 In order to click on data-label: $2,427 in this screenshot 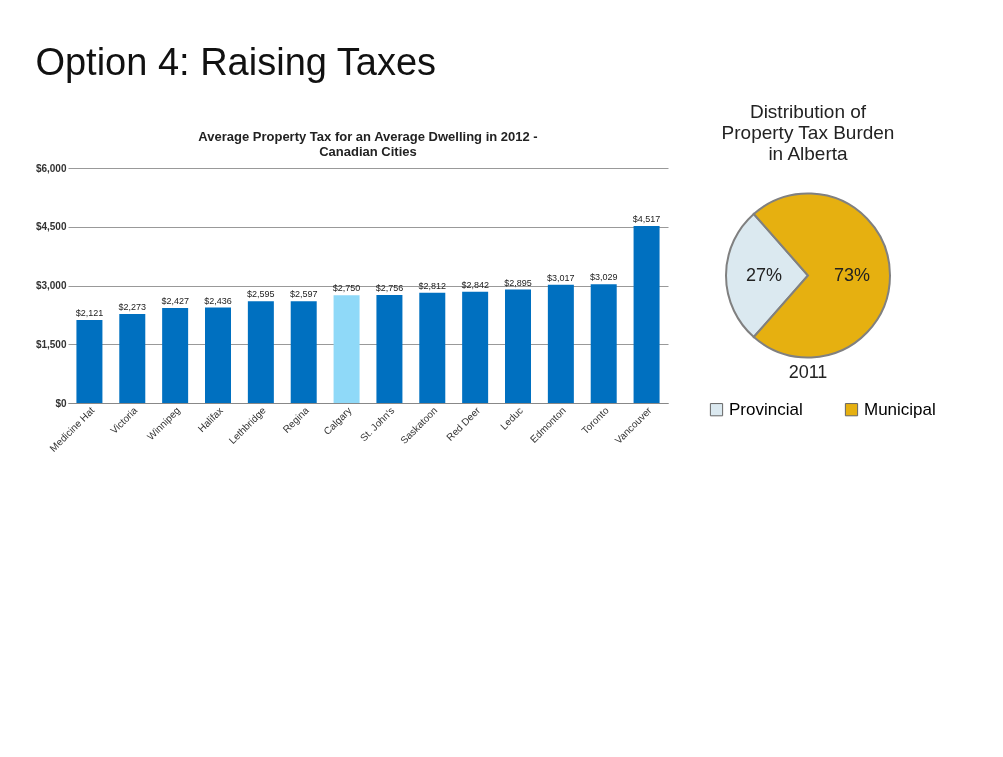, I will do `click(175, 300)`.